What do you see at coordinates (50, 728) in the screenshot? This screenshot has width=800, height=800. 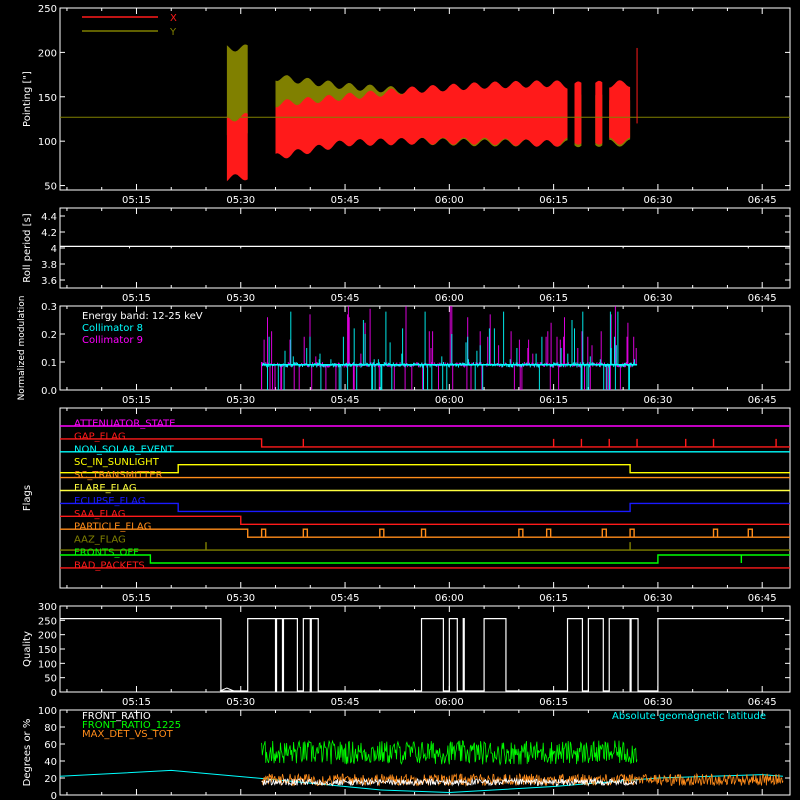 I see `y-tick-label: 80` at bounding box center [50, 728].